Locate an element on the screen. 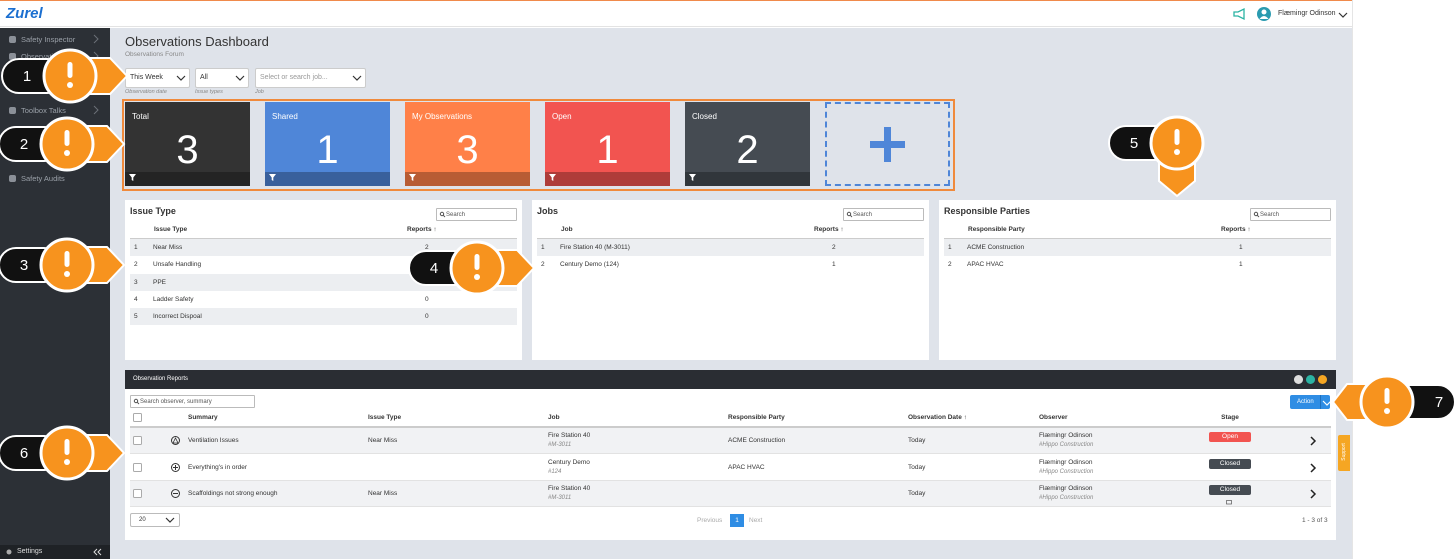 This screenshot has width=1454, height=559. row-index: 5 is located at coordinates (136, 317).